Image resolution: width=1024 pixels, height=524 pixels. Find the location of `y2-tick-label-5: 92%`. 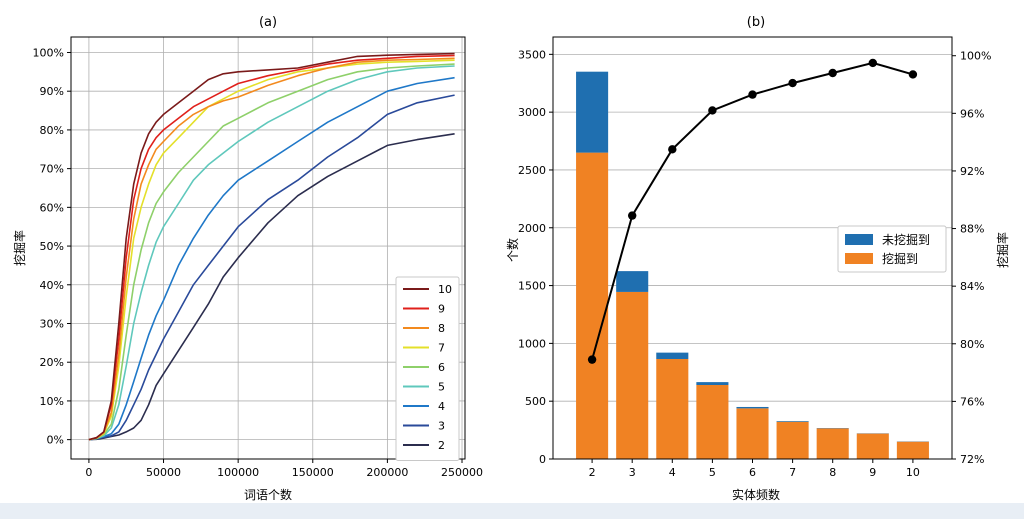

y2-tick-label-5: 92% is located at coordinates (972, 171).